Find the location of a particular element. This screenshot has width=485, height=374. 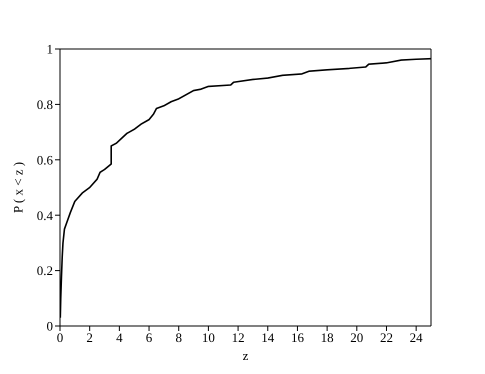

y-tick-label: 0.2 is located at coordinates (44, 270).